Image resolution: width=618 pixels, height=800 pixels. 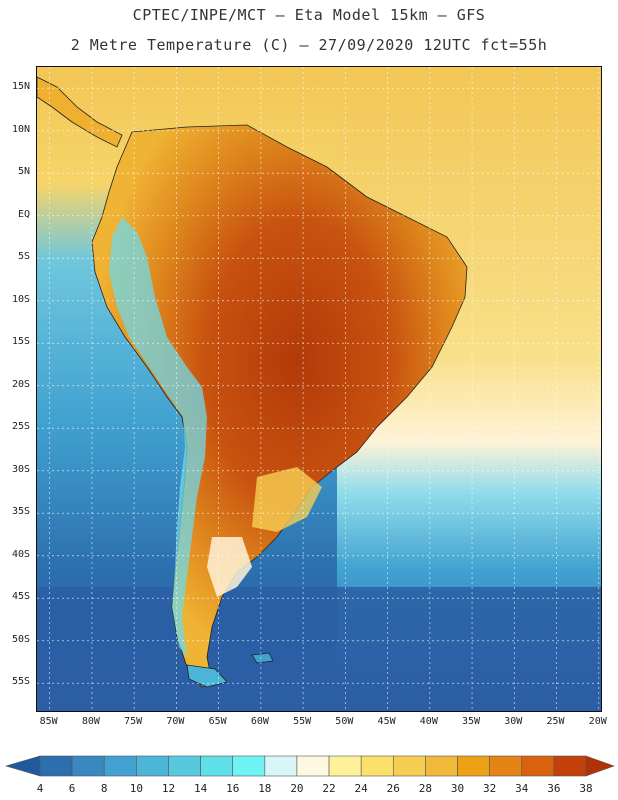 I want to click on longitude-label: 35W, so click(x=471, y=721).